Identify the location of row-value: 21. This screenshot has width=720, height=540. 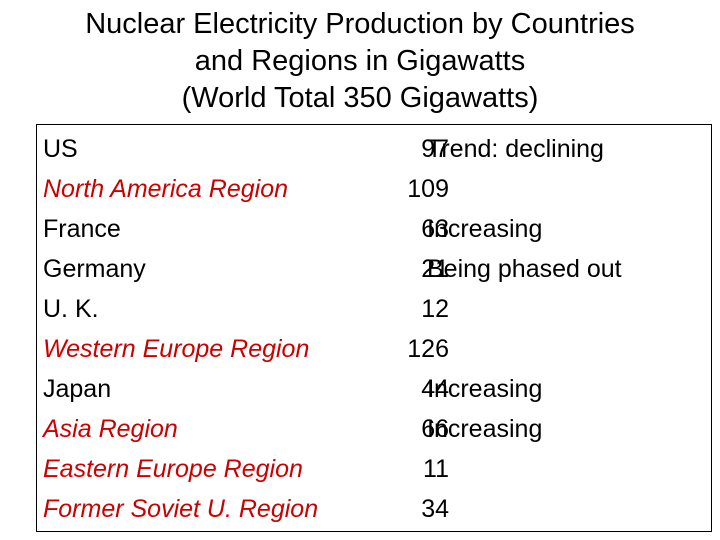
(435, 269).